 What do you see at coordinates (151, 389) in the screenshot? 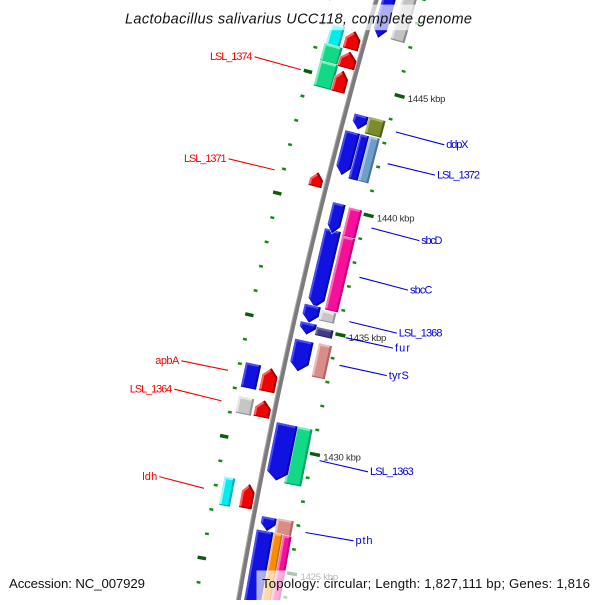
I see `svg-text: LSL_1364` at bounding box center [151, 389].